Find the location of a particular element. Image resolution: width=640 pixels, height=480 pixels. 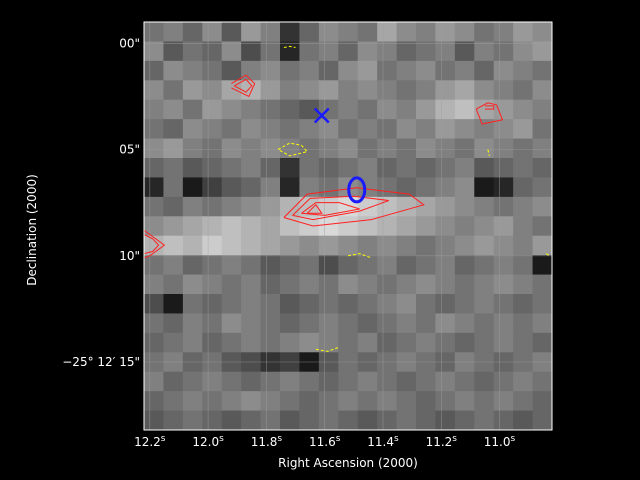

x-tick-label: 12.0s is located at coordinates (208, 441).